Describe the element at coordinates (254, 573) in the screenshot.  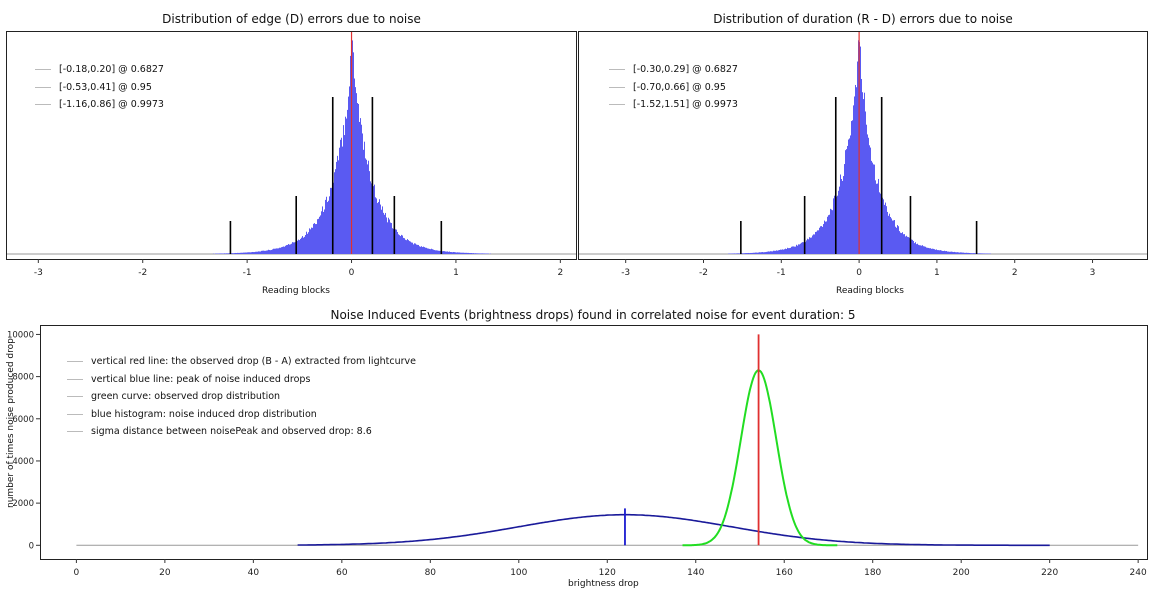
I see `x-tick-label: 40` at that location.